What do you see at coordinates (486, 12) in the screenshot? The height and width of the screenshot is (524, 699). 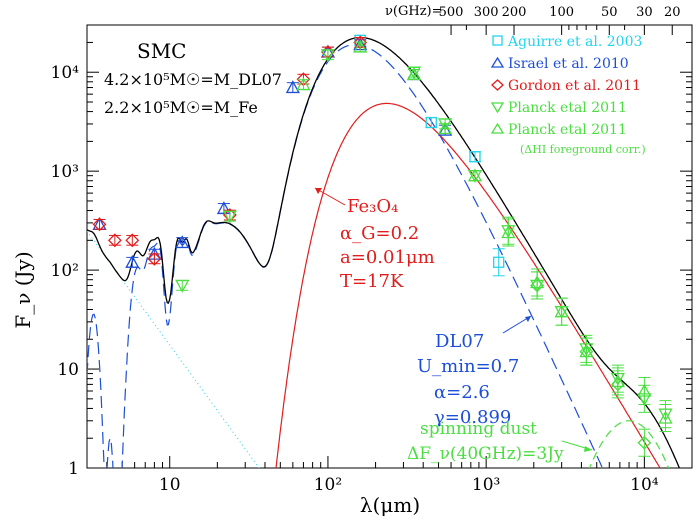 I see `top-tick-label: 300` at bounding box center [486, 12].